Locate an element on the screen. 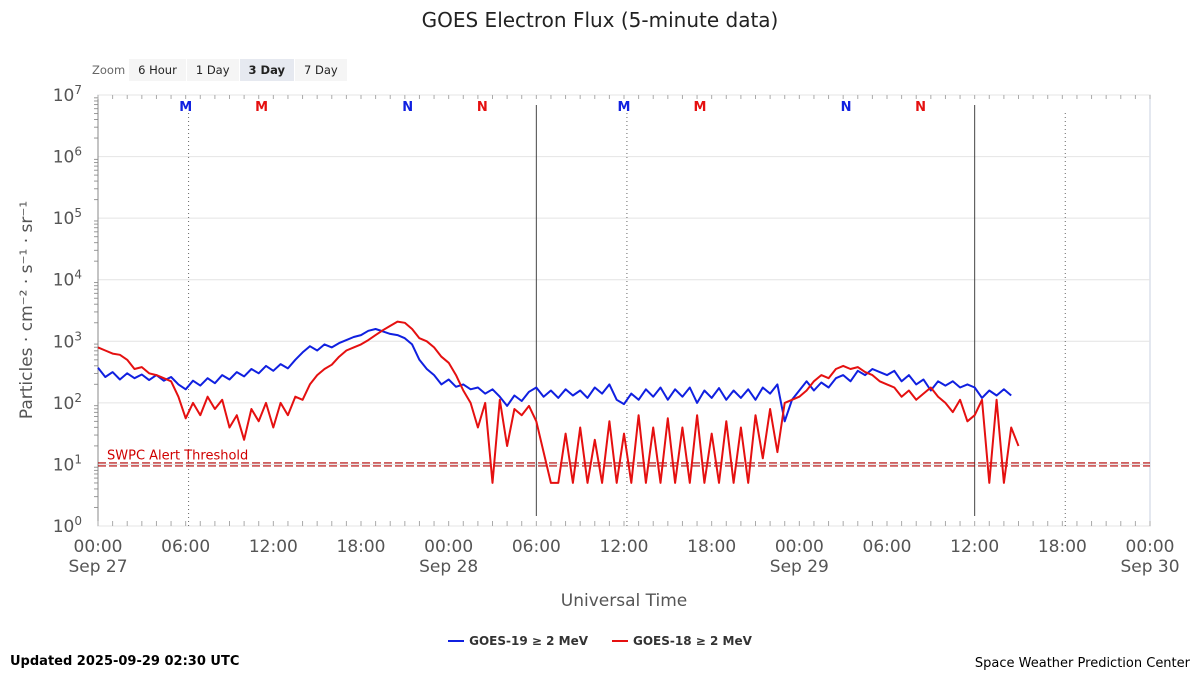 The width and height of the screenshot is (1200, 675). y-tick-label: 10⁰ is located at coordinates (67, 525).